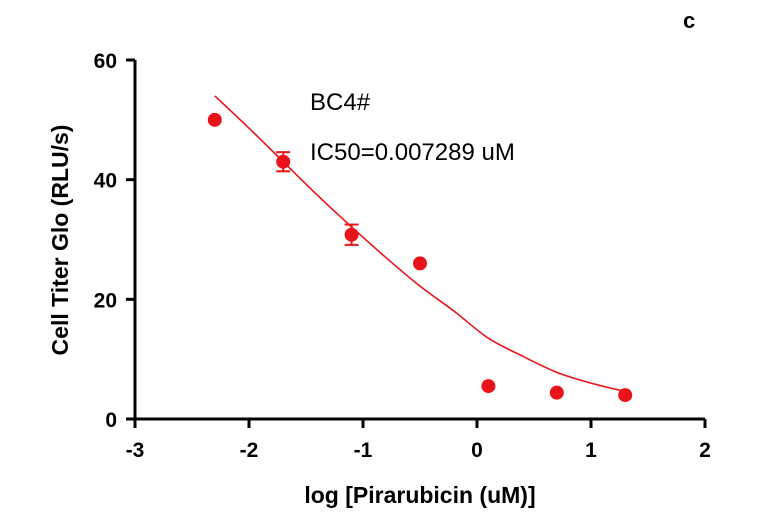  Describe the element at coordinates (418, 440) in the screenshot. I see `x-axis-ticks: -3 -2 -1 0 1 2` at that location.